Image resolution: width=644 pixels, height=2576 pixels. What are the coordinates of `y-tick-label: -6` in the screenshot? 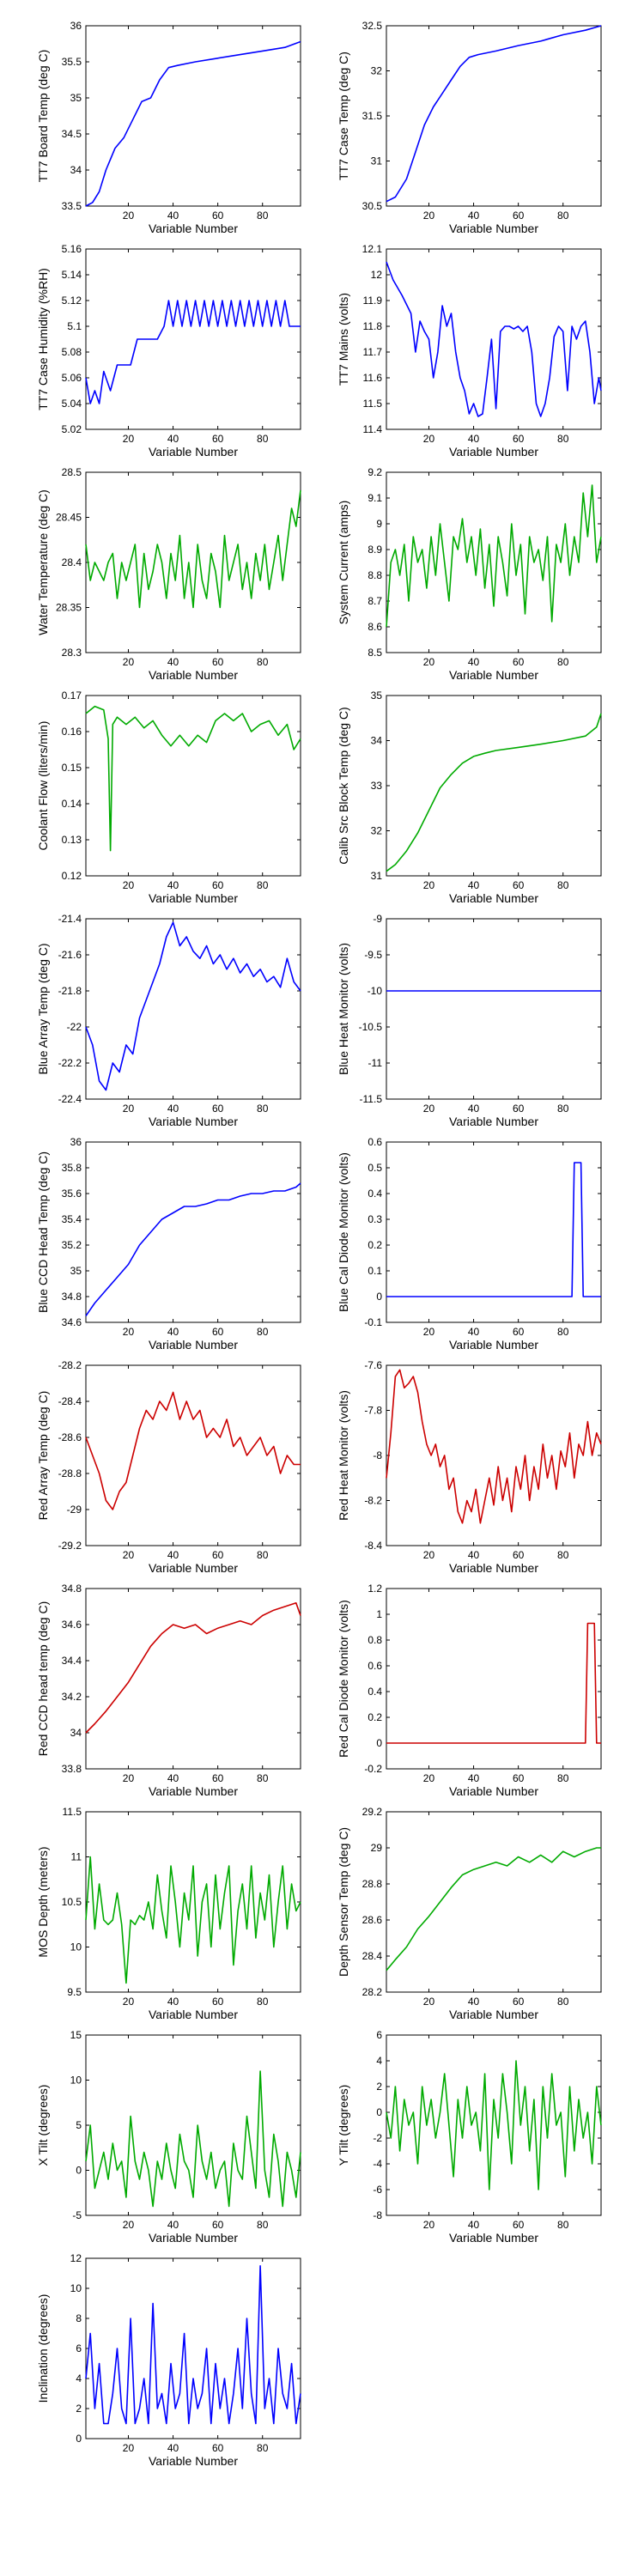 It's located at (377, 2190).